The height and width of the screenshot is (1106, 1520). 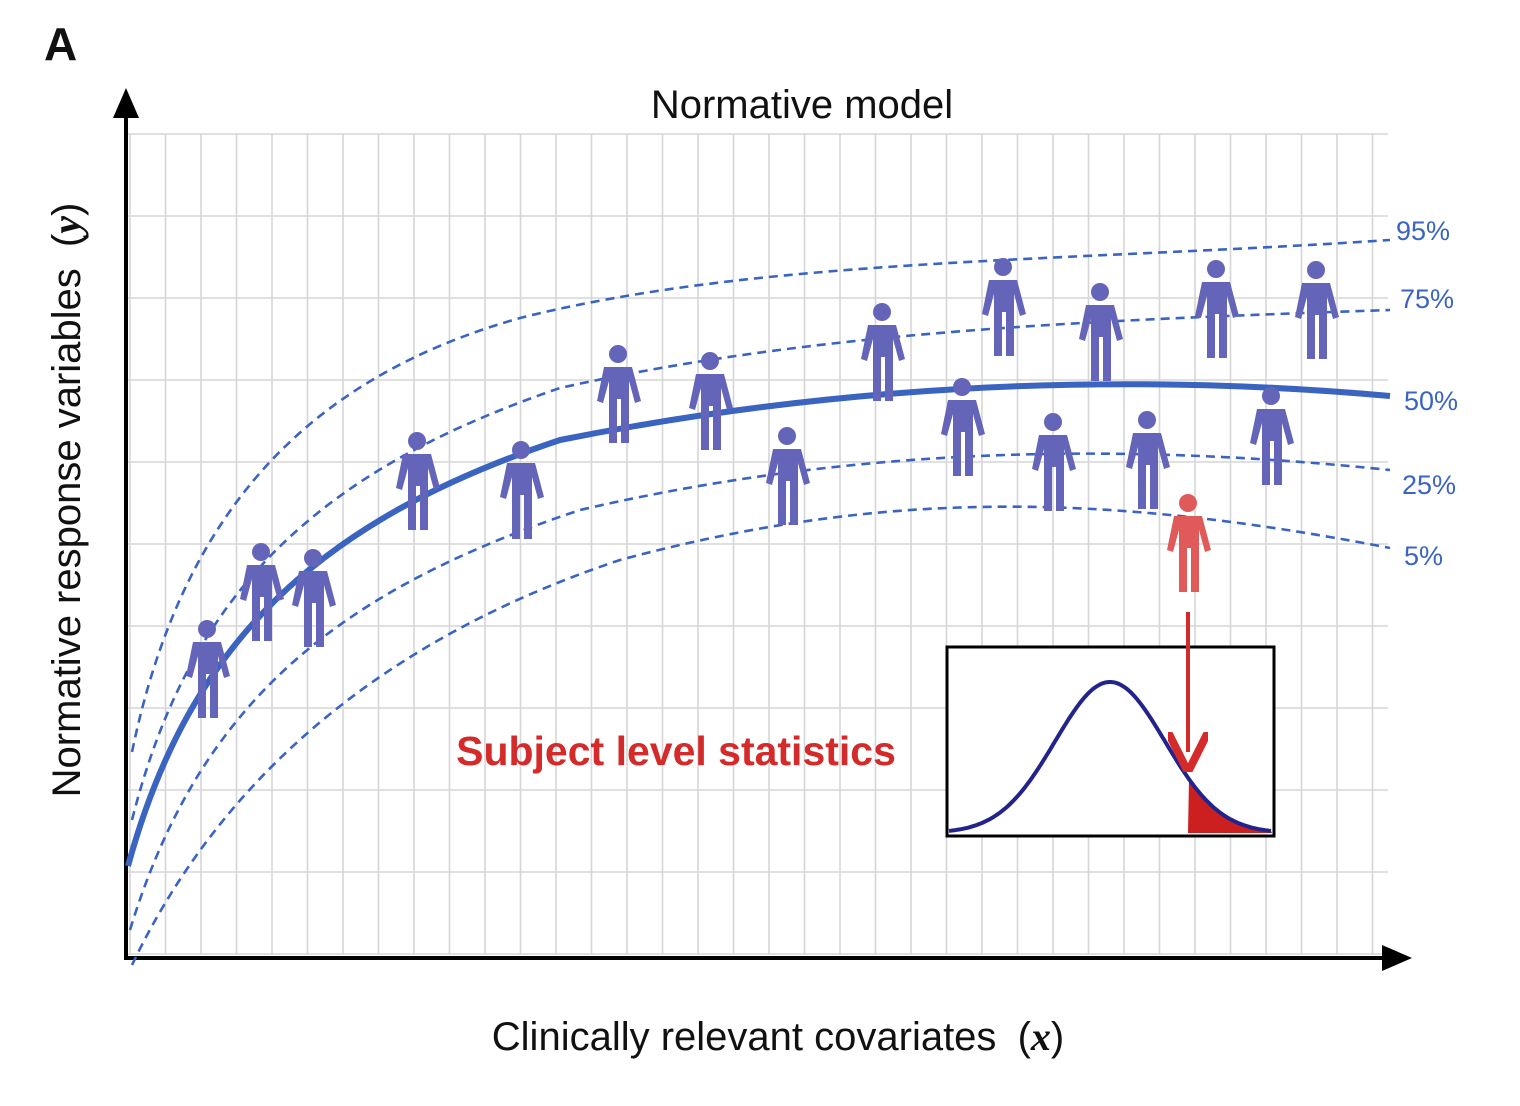 I want to click on panel-label: A, so click(x=60, y=44).